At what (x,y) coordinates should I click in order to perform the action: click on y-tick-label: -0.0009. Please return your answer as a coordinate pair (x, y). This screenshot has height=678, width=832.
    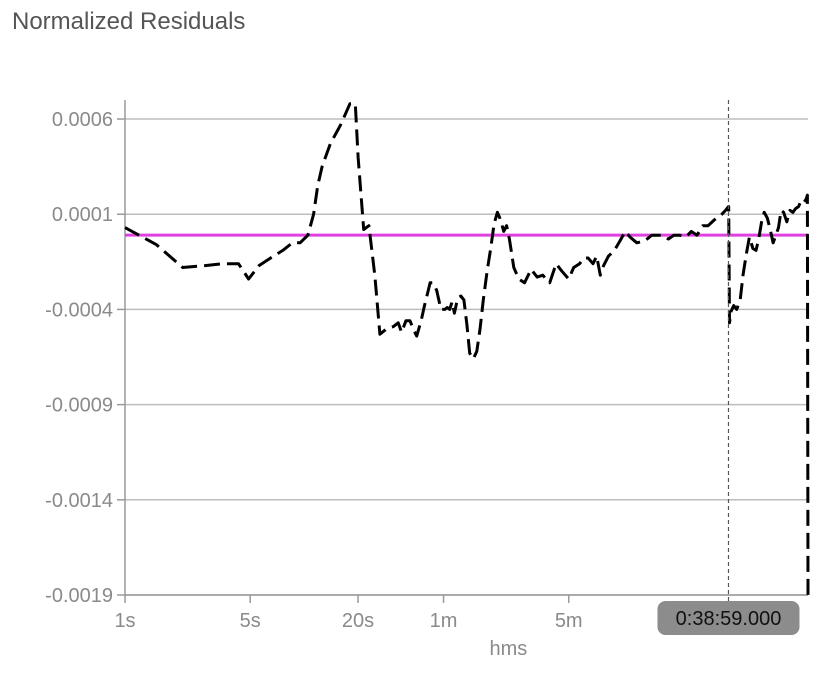
    Looking at the image, I should click on (79, 406).